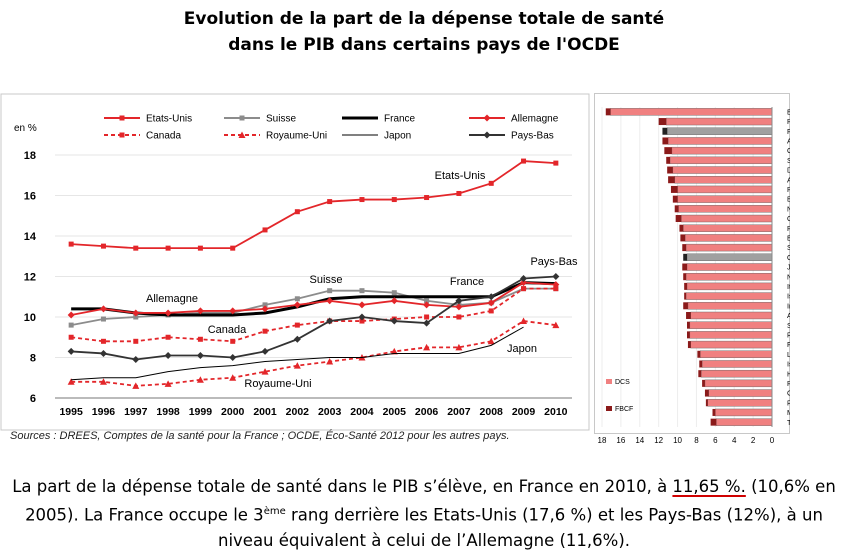 This screenshot has width=848, height=556. Describe the element at coordinates (788, 121) in the screenshot. I see `category-label: Pays-Bas` at that location.